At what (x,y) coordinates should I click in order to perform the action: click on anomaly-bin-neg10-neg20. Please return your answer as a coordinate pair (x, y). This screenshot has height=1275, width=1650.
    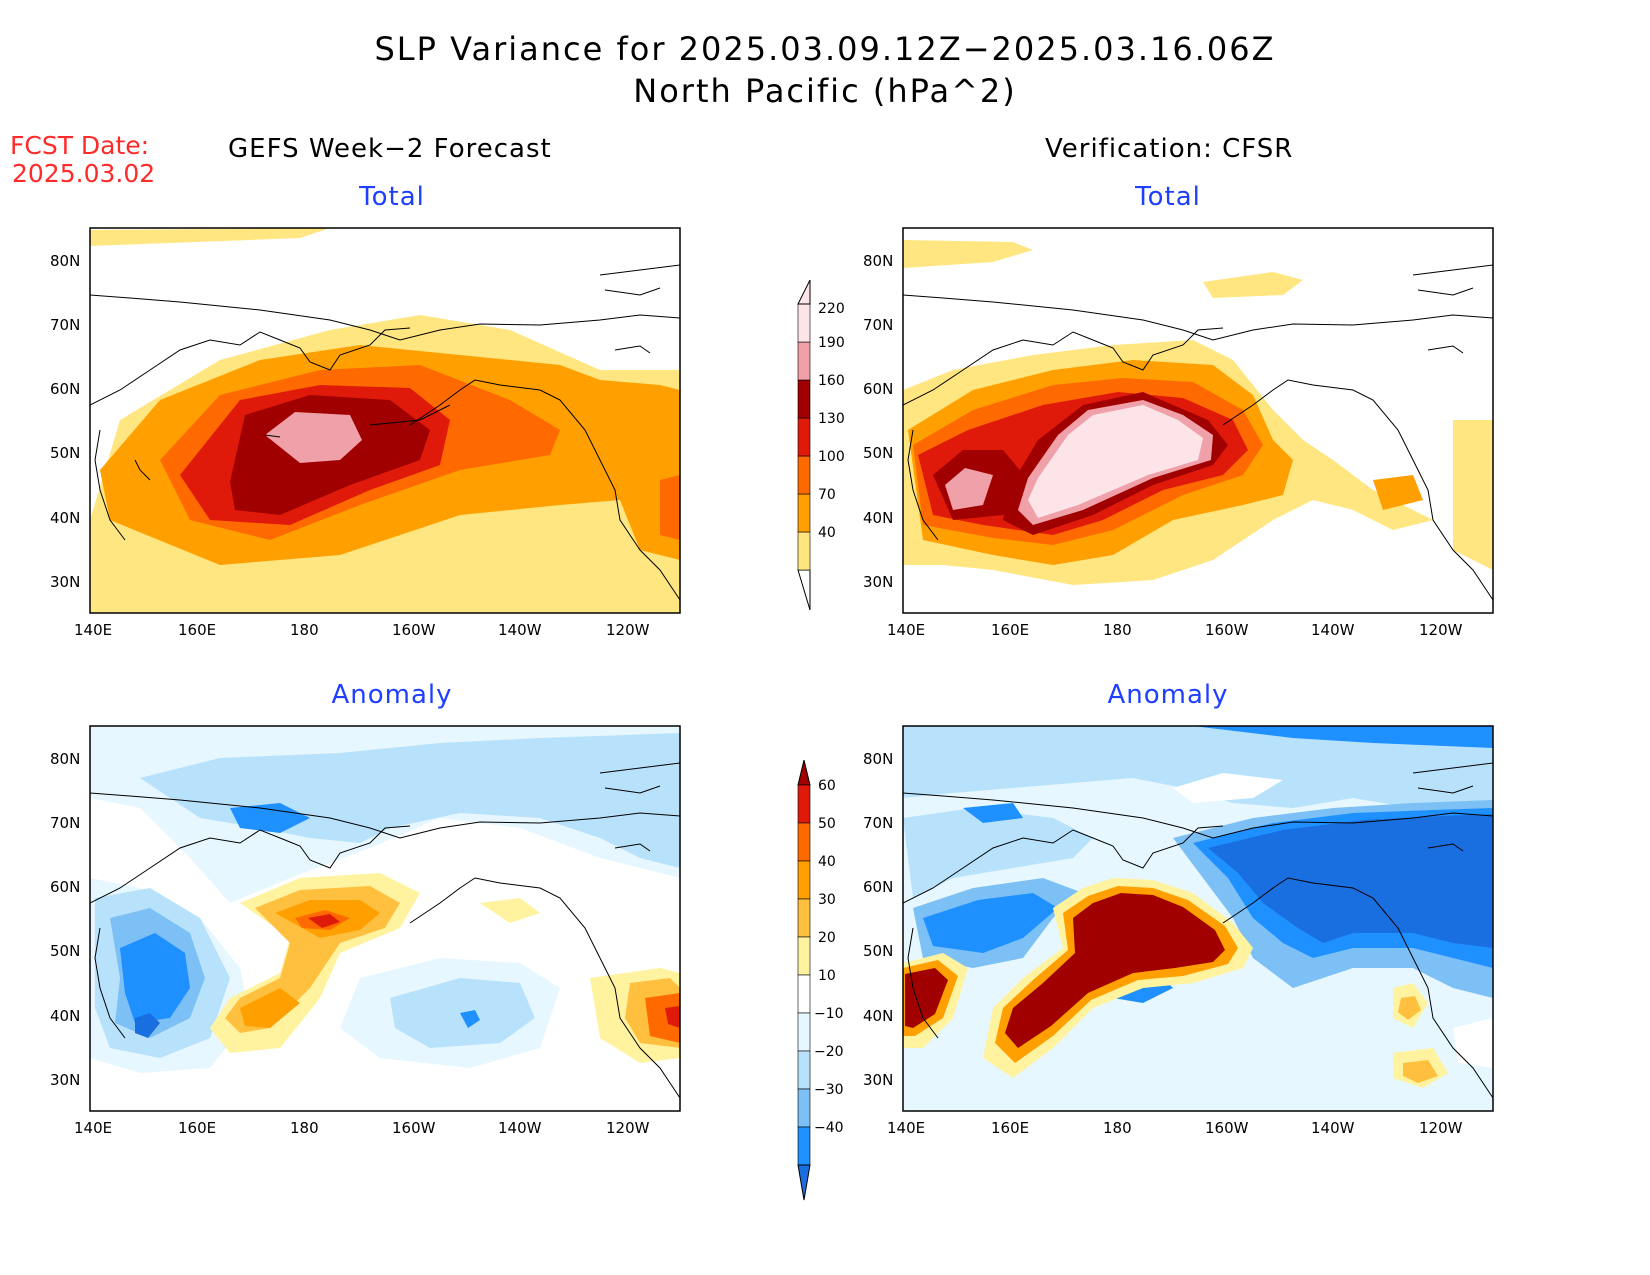
    Looking at the image, I should click on (804, 1032).